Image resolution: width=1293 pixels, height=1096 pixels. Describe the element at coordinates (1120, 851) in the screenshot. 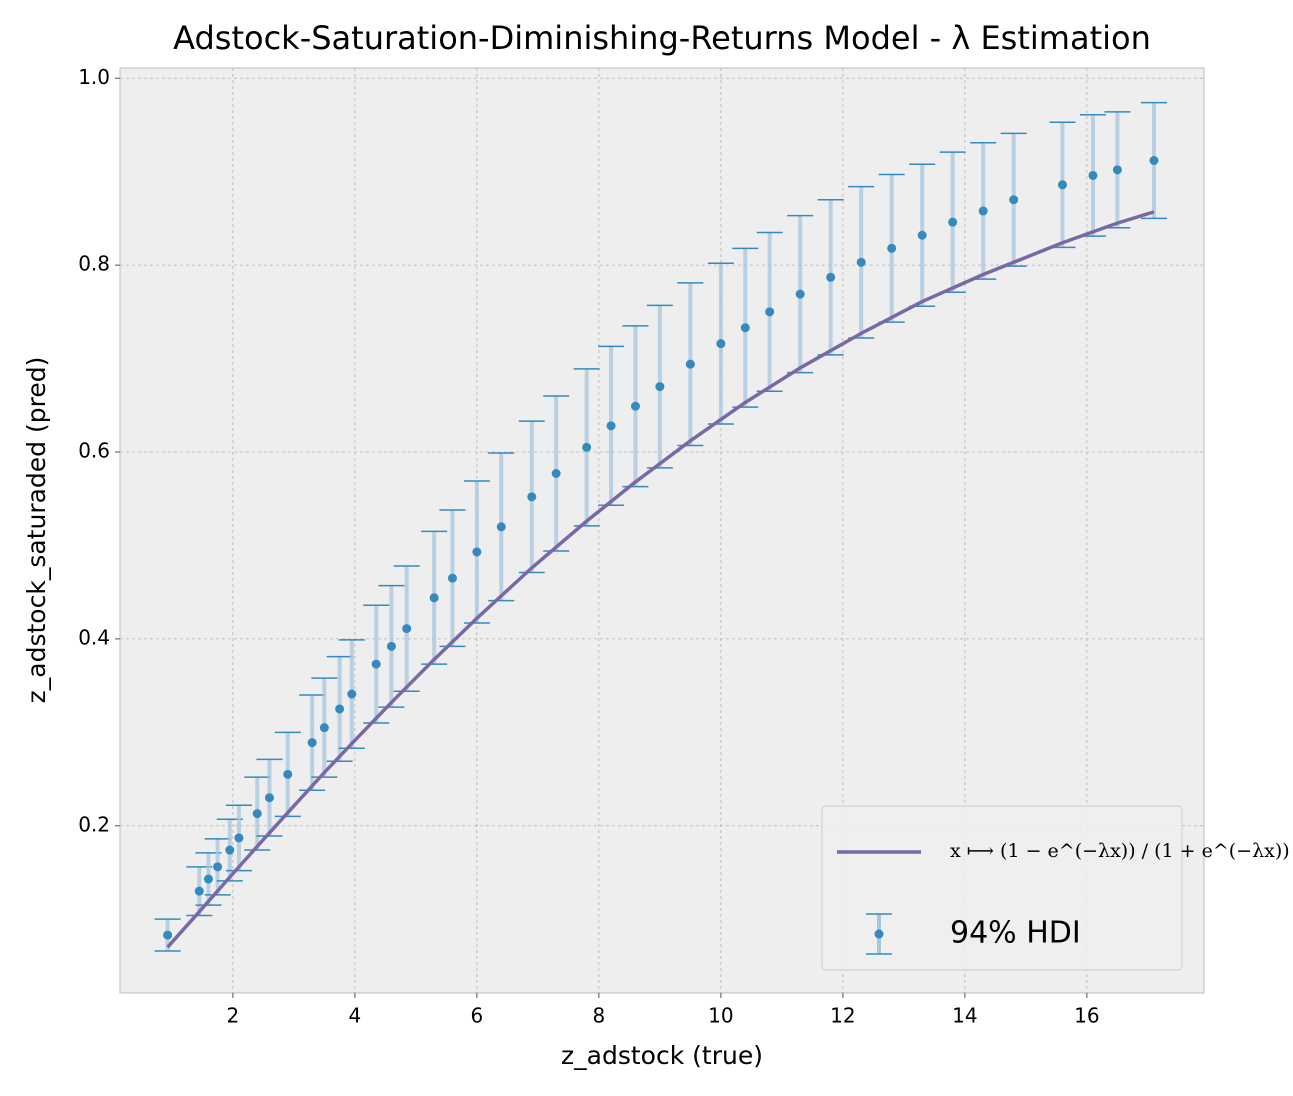

I see `legend-label: x ⟼ (1 − e^(−λx)) / (1 + e^(−λx))` at that location.